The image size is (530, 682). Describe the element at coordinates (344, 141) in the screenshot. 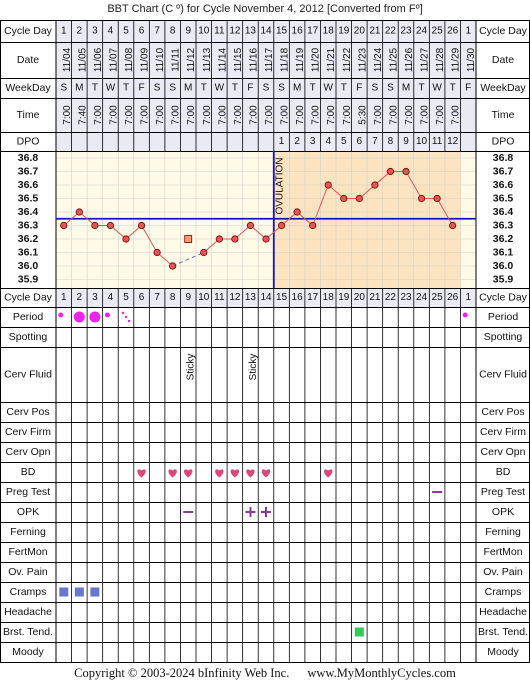

I see `dpo-number: 5` at that location.